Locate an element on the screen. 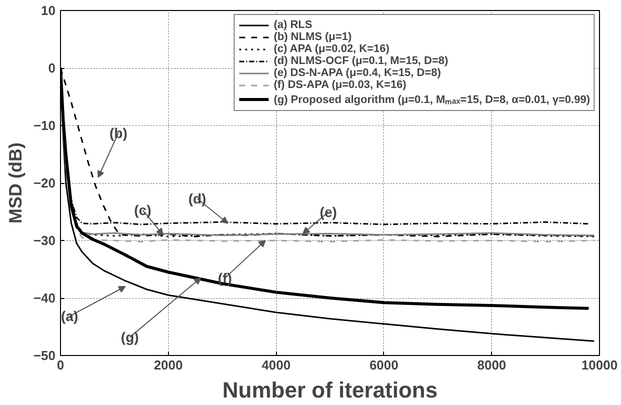  y-tick-label: −50 is located at coordinates (44, 355).